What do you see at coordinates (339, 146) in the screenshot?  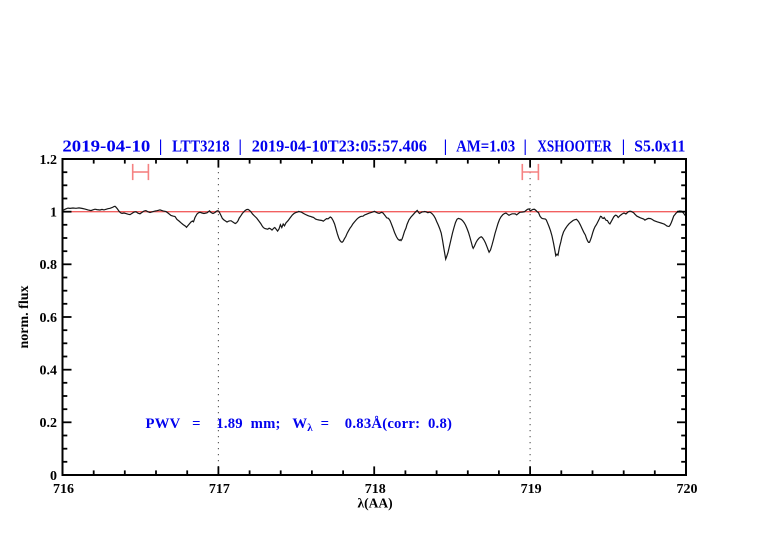 I see `svg-text: 2019-04-10T23:05:57.406` at bounding box center [339, 146].